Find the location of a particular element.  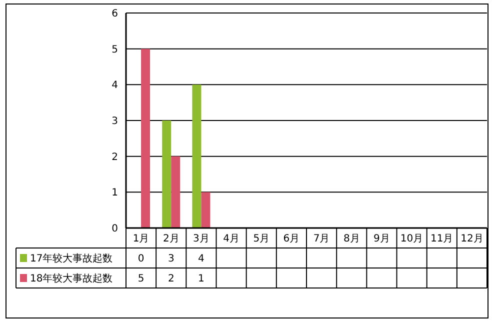

x-tick-label: 8月 is located at coordinates (351, 239).